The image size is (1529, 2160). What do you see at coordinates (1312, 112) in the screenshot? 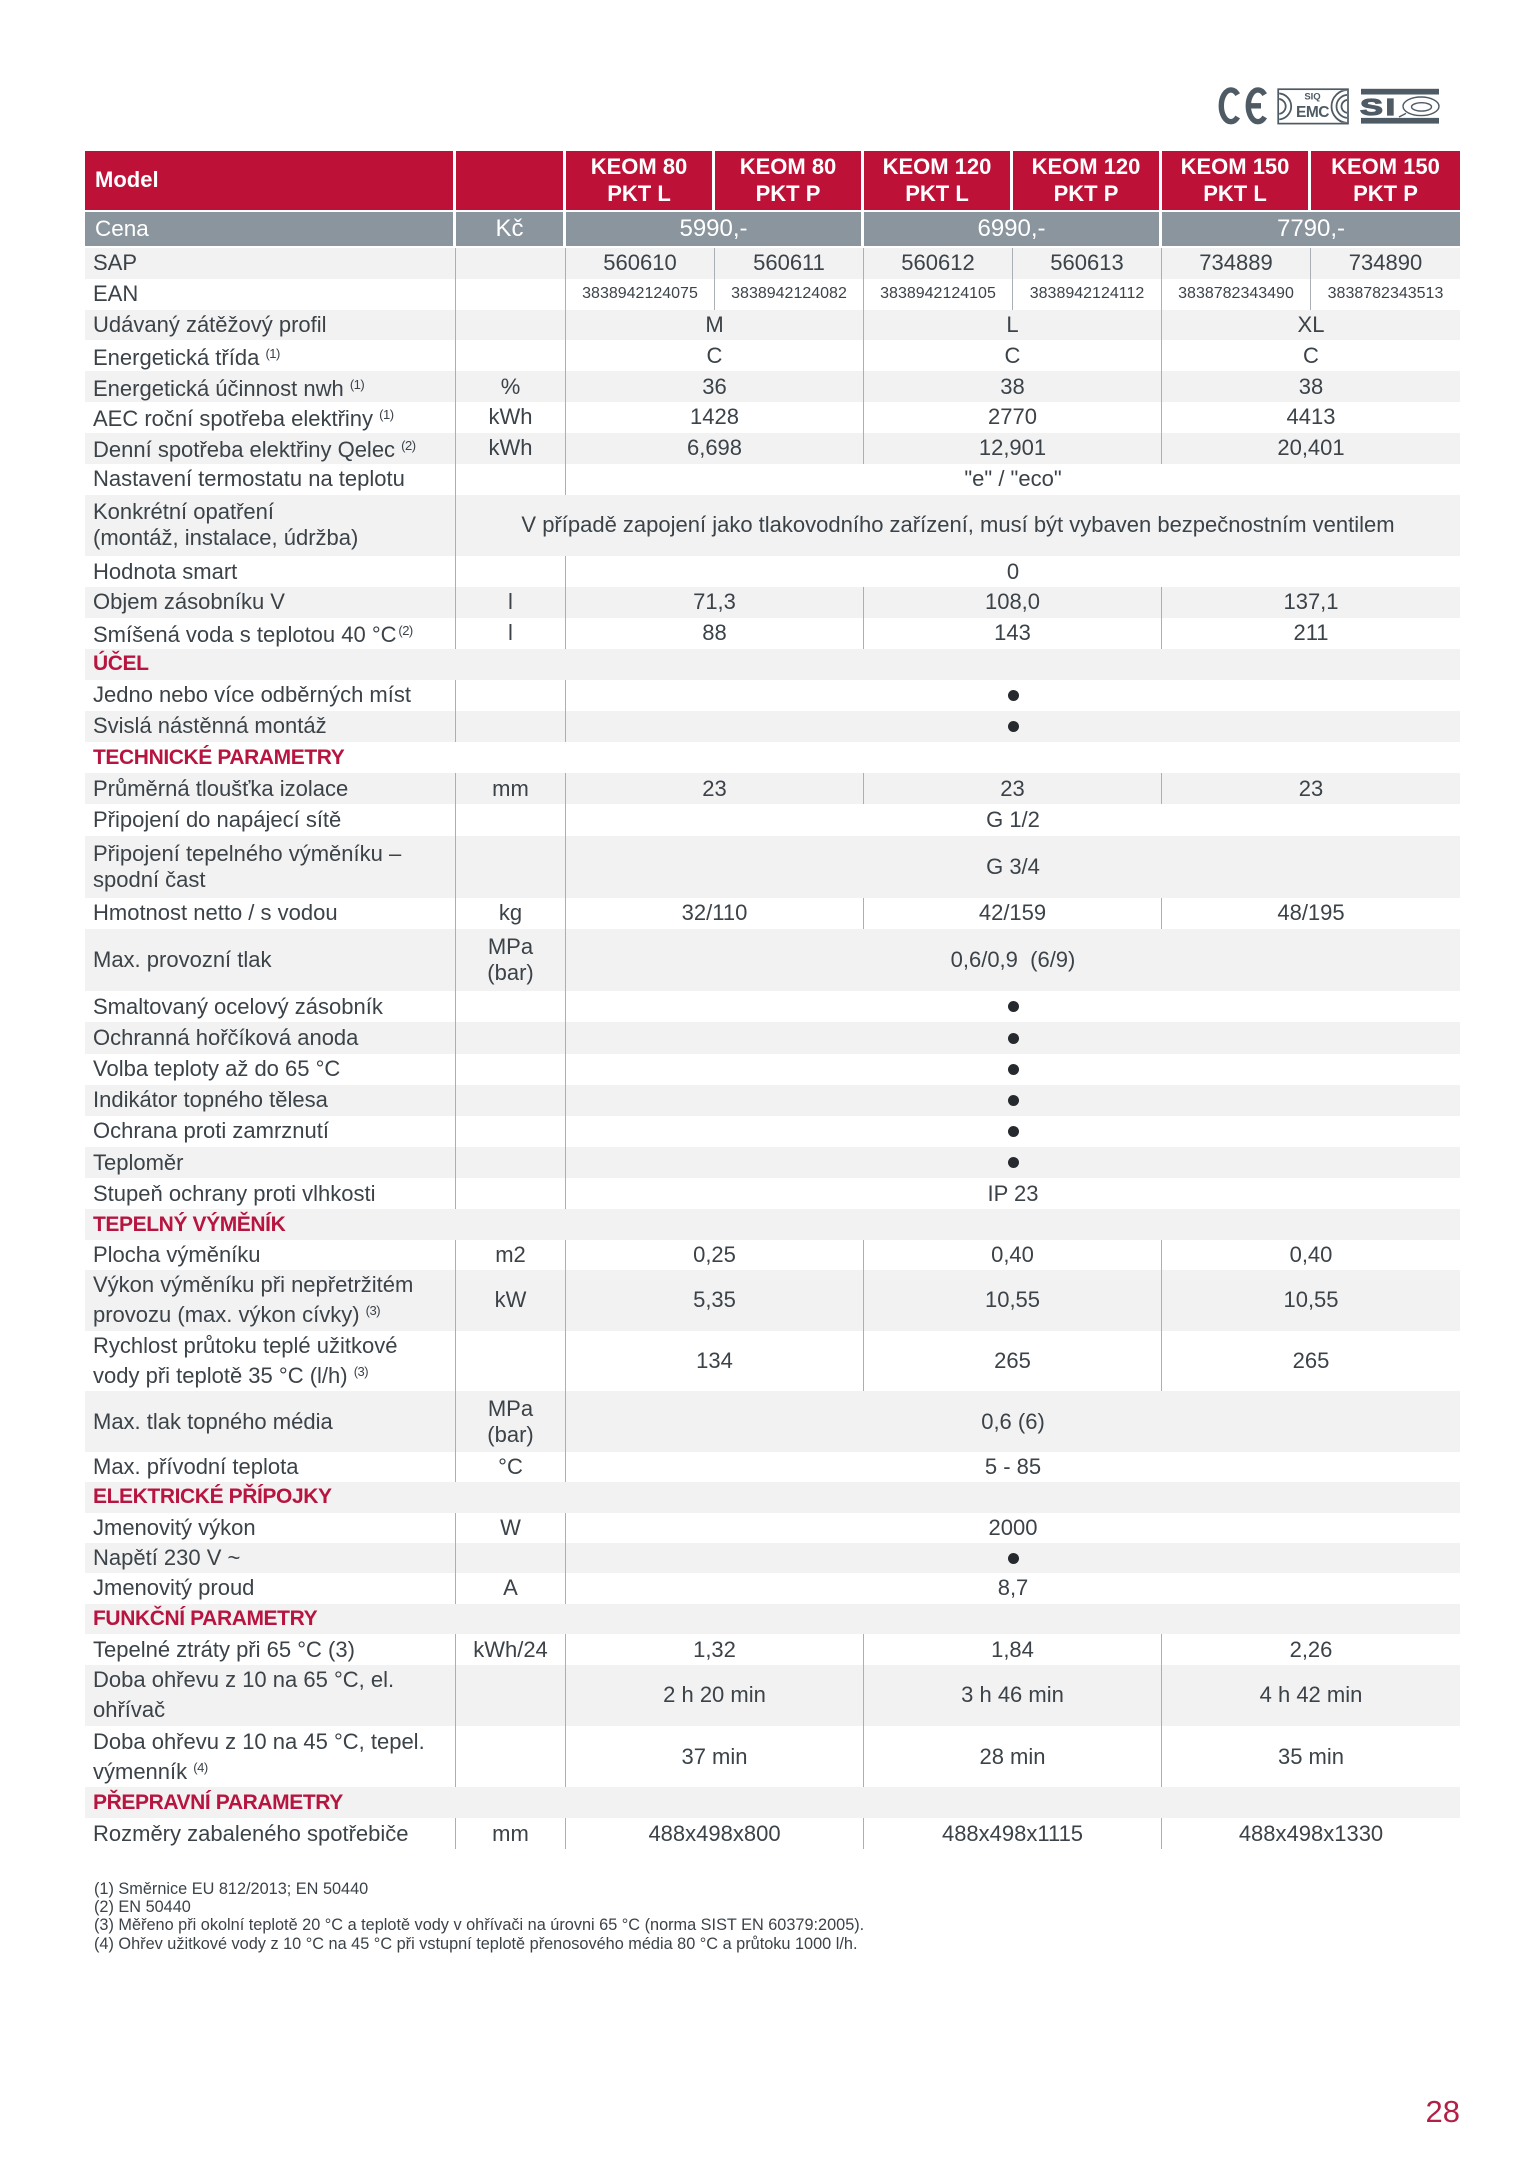
I see `svg-text: EMC` at bounding box center [1312, 112].